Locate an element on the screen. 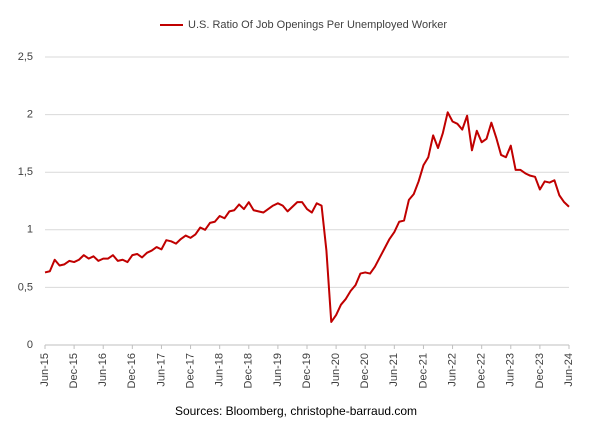  x-tick-label: Dec-17 is located at coordinates (190, 370).